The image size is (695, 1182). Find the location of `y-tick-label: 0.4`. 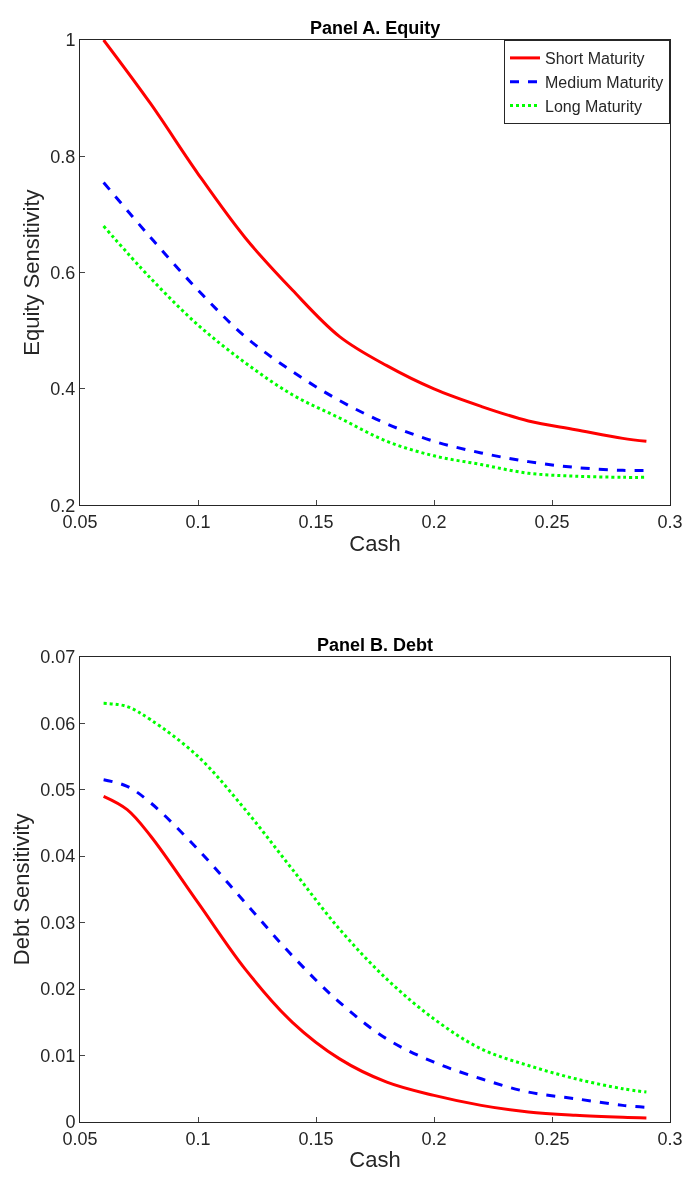

y-tick-label: 0.4 is located at coordinates (63, 389).